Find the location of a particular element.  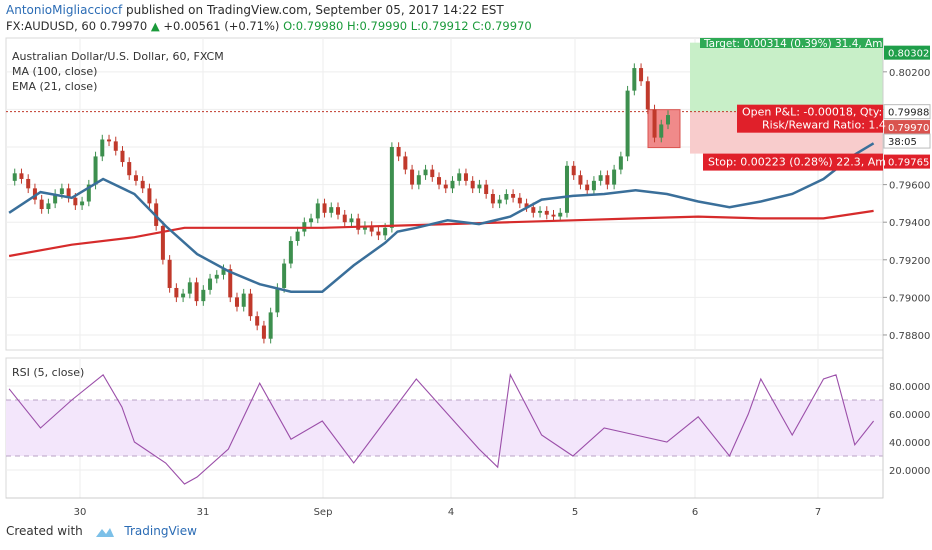

price-tick-label: 0.78800 is located at coordinates (909, 336).